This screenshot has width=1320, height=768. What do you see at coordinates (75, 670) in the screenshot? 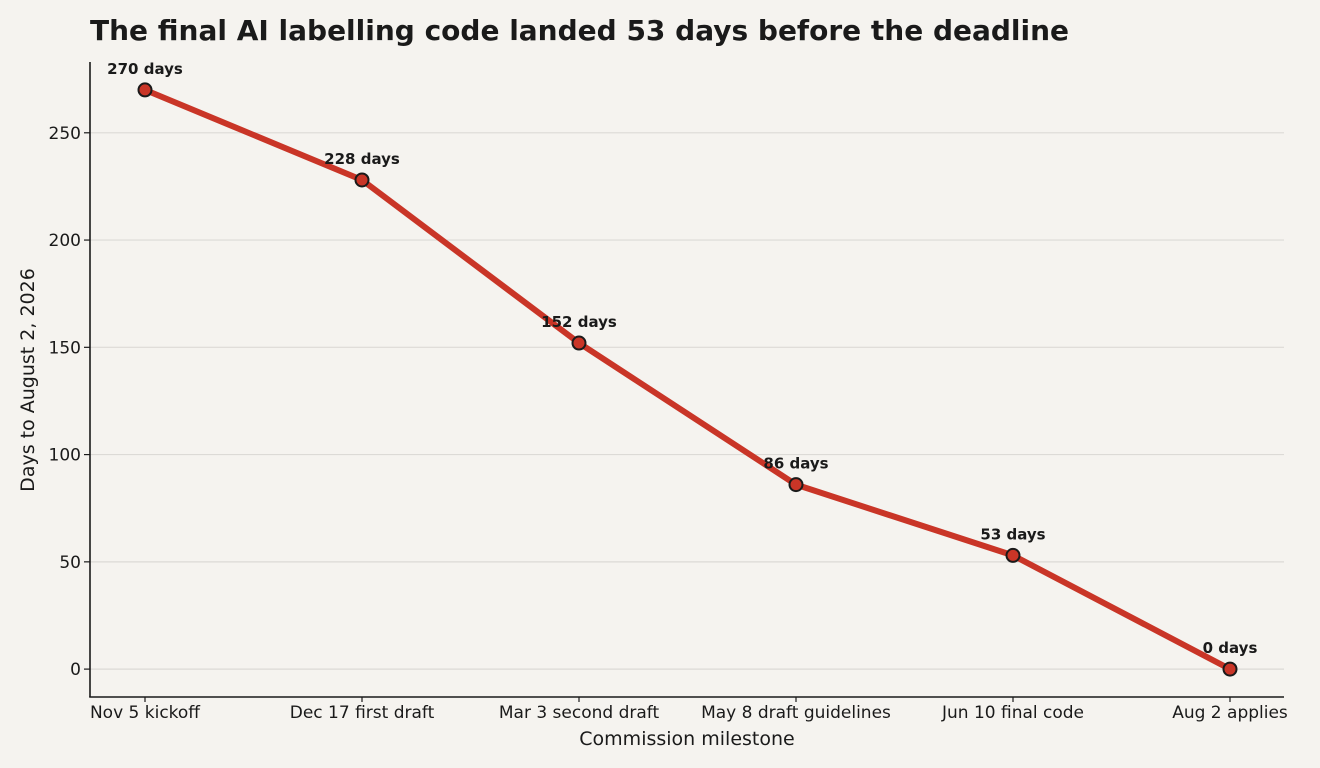
I see `y-tick-label-0: 0` at bounding box center [75, 670].